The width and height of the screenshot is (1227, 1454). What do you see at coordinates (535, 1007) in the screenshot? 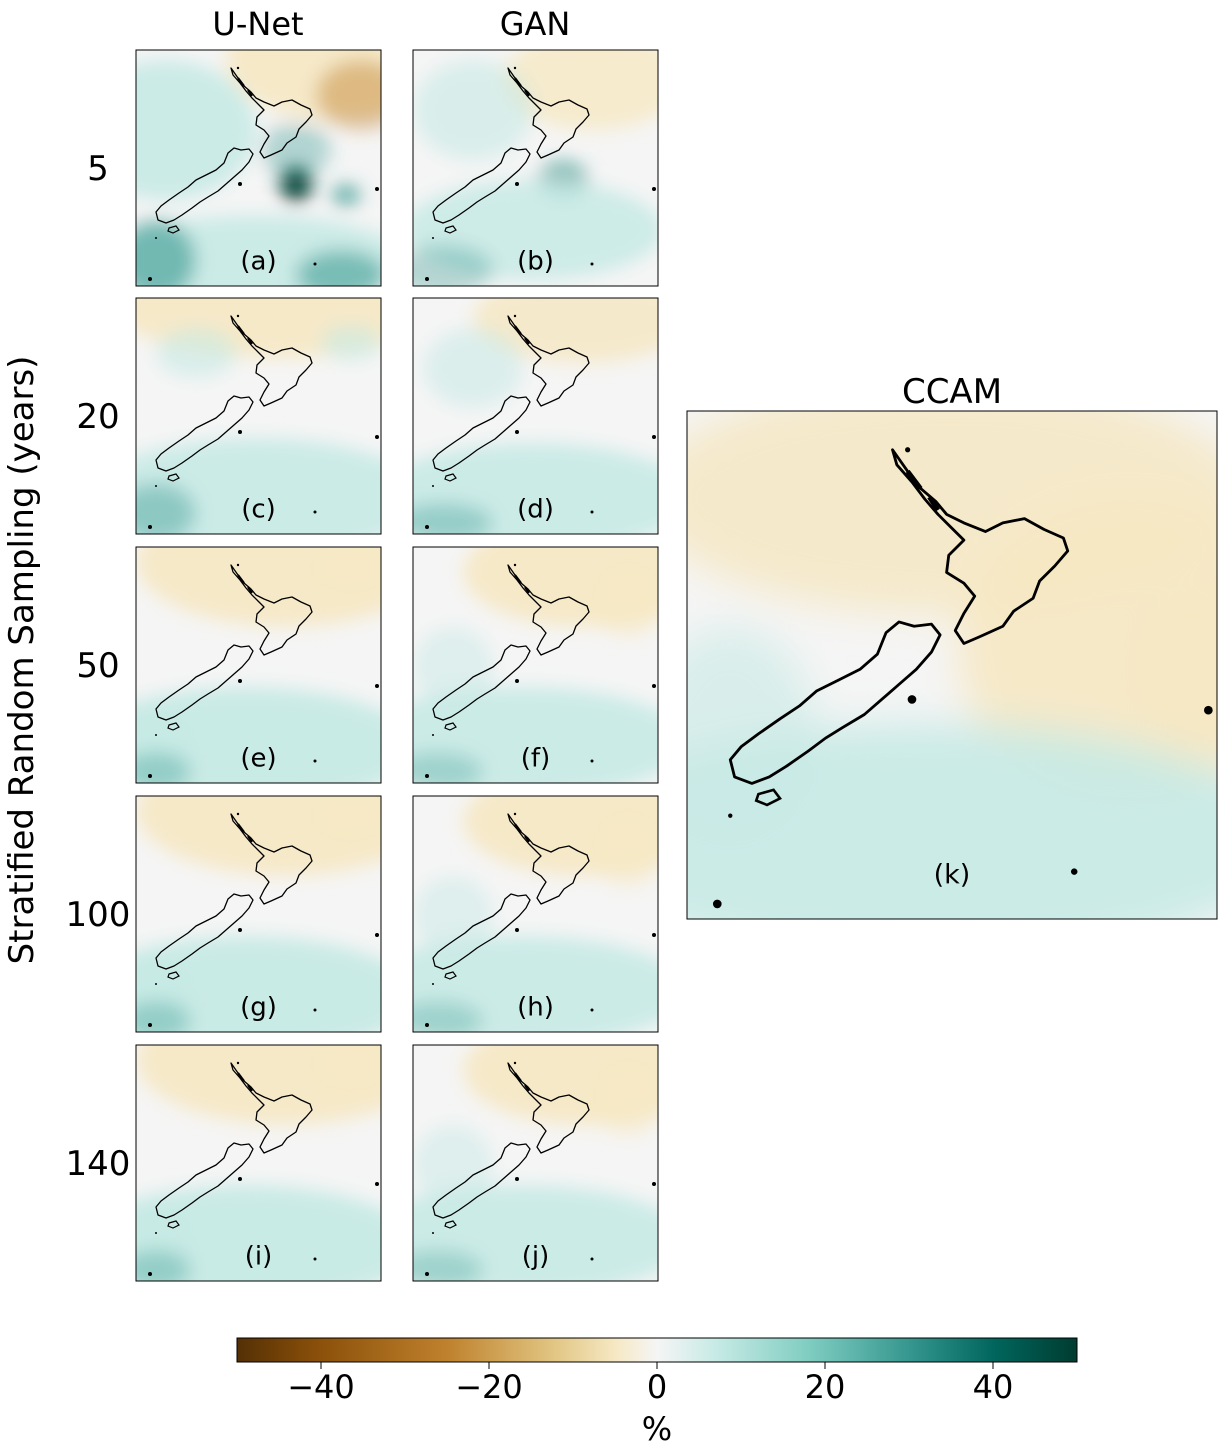
I see `panel-label: (h)` at bounding box center [535, 1007].